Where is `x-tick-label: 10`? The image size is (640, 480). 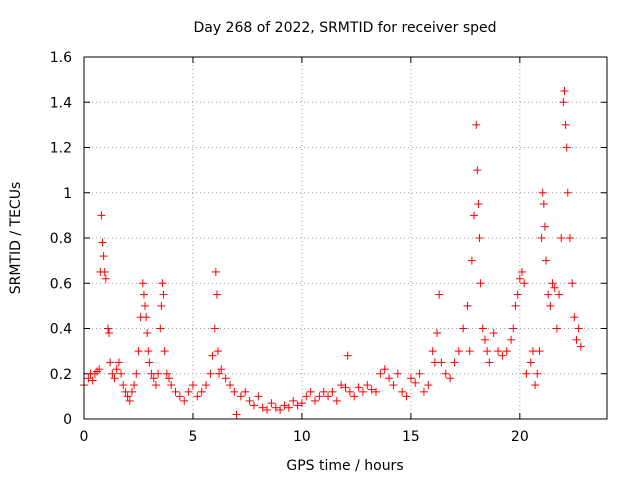 x-tick-label: 10 is located at coordinates (302, 437).